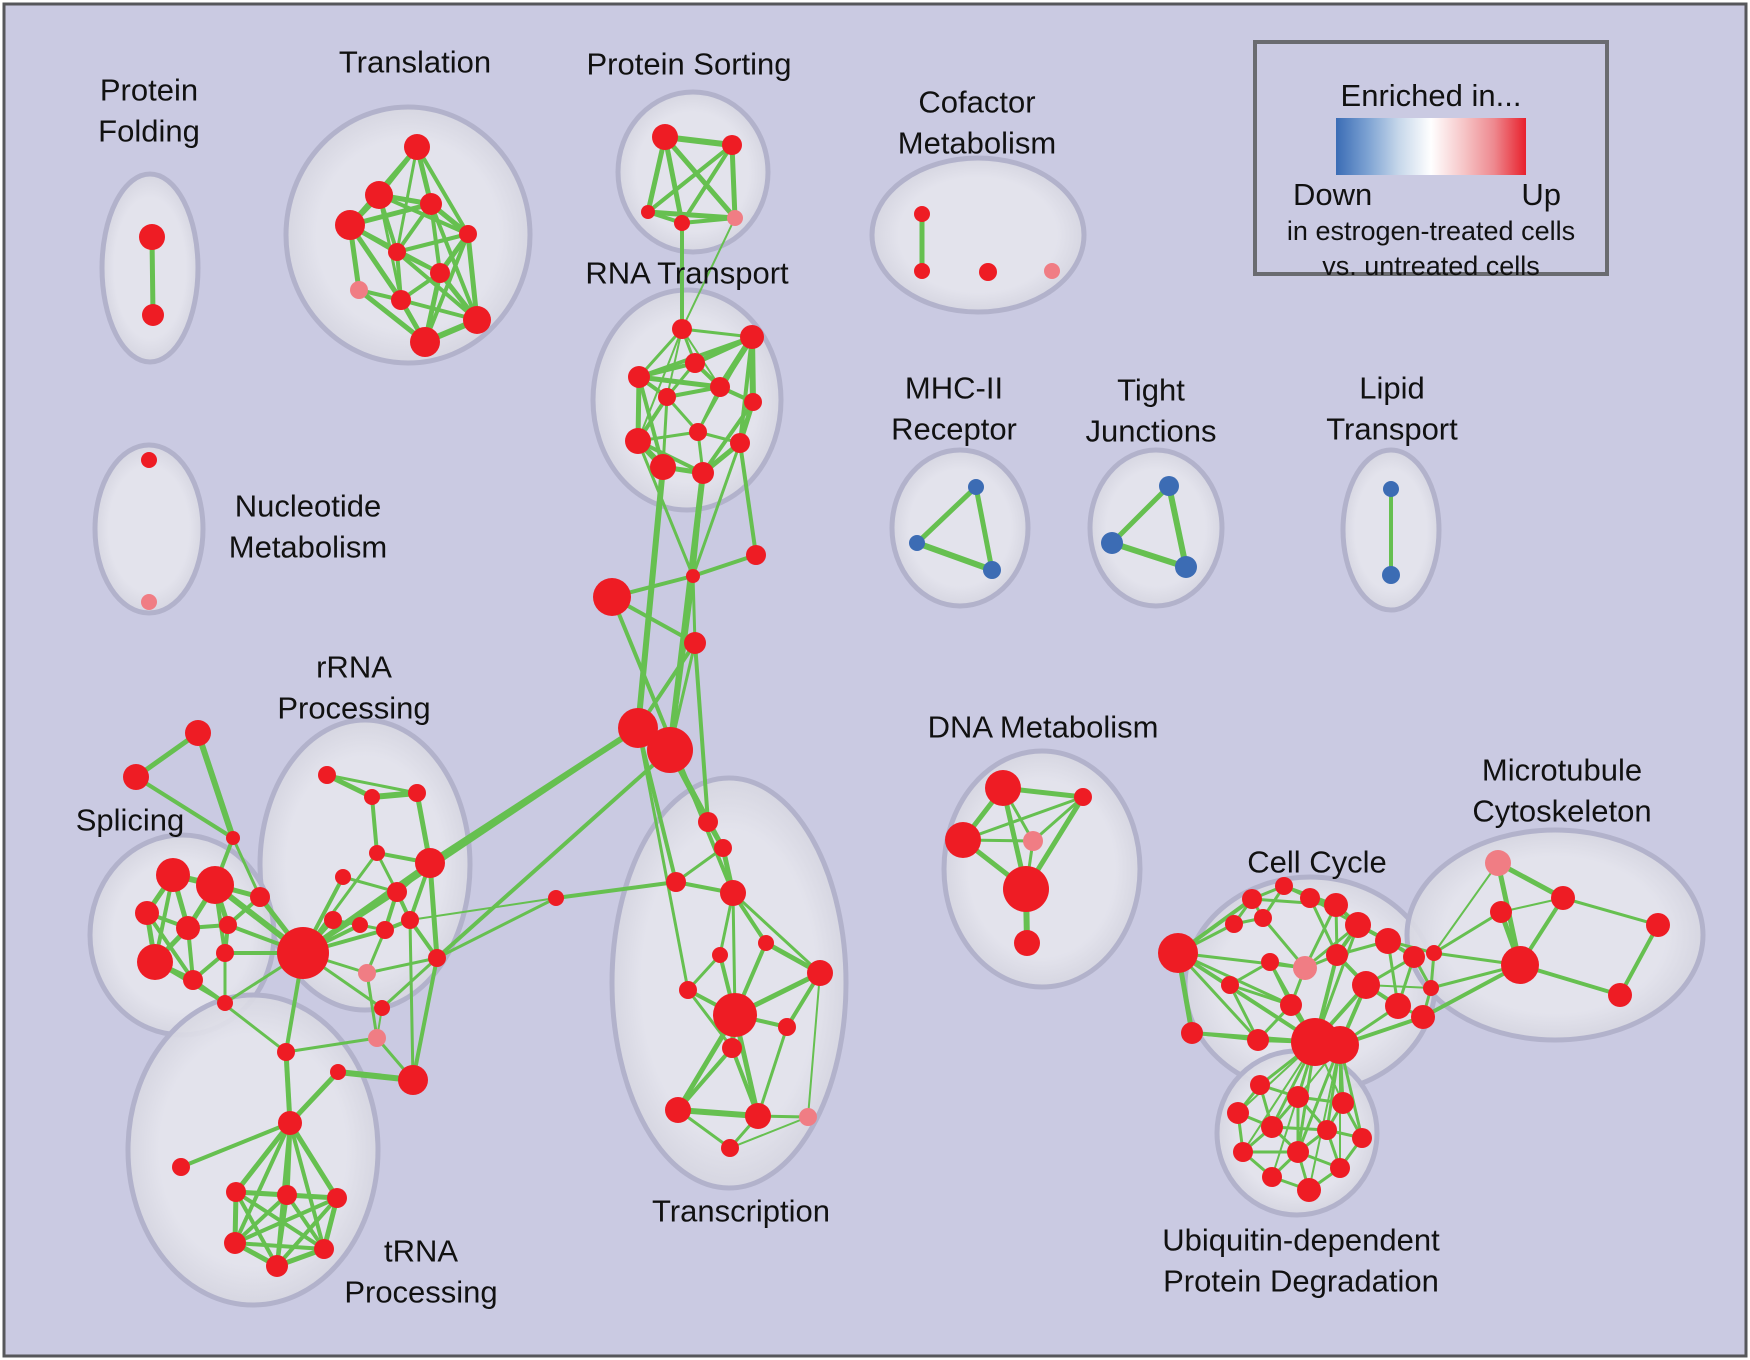 The width and height of the screenshot is (1750, 1360). I want to click on node-pf1, so click(152, 237).